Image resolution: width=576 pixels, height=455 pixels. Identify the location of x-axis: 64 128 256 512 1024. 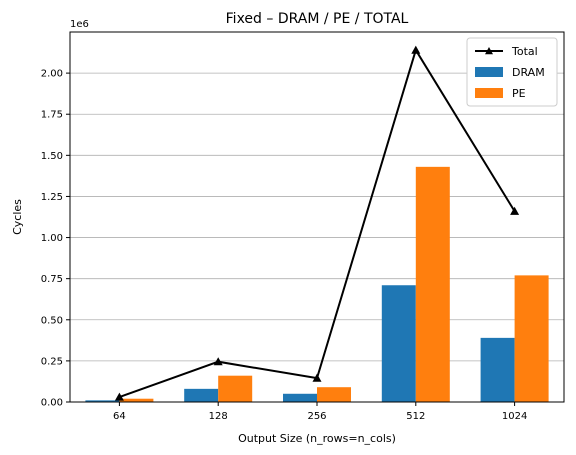
(320, 412).